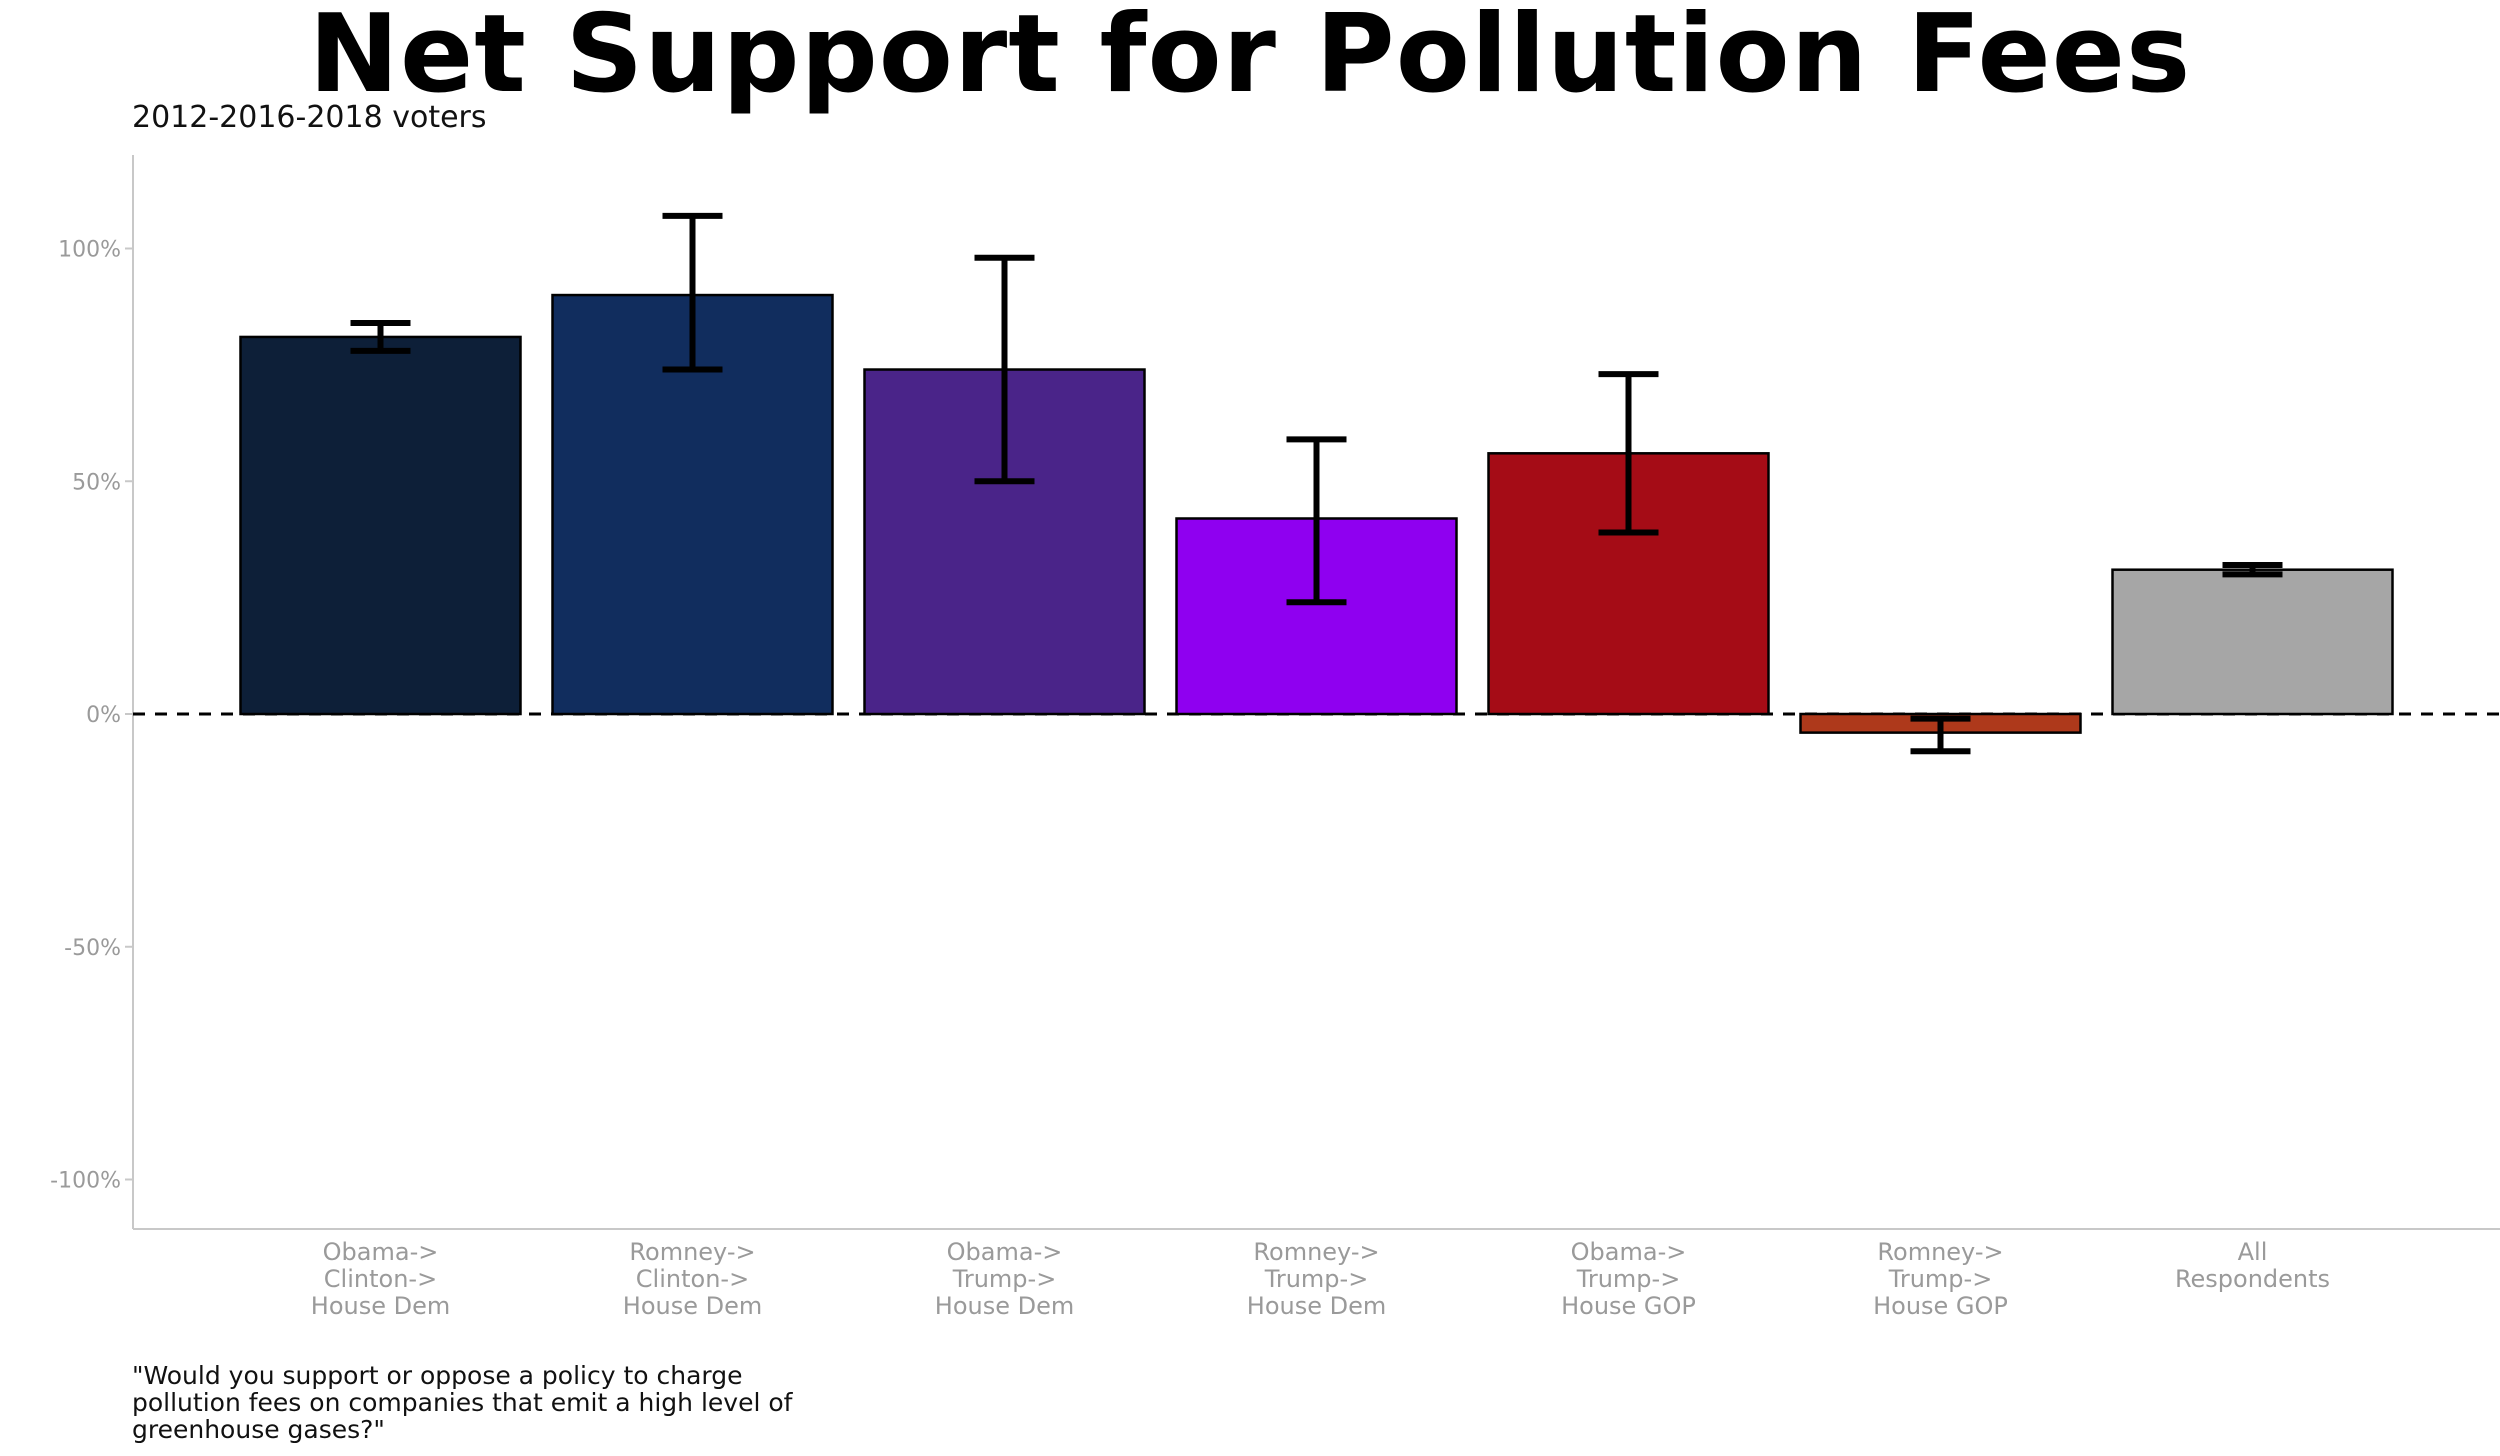 Image resolution: width=2500 pixels, height=1456 pixels. Describe the element at coordinates (92, 948) in the screenshot. I see `y-tick-label: -50%` at that location.